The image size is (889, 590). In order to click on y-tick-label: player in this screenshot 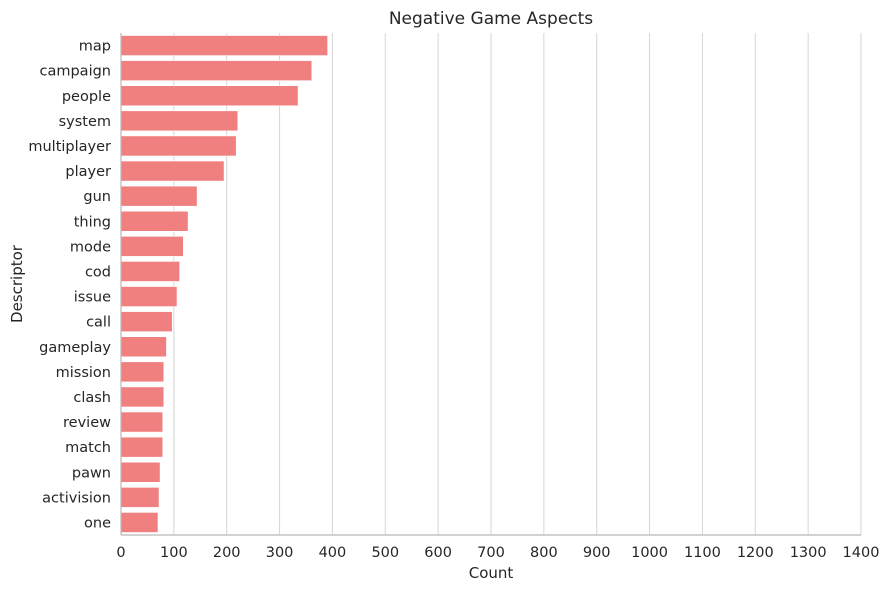, I will do `click(88, 172)`.